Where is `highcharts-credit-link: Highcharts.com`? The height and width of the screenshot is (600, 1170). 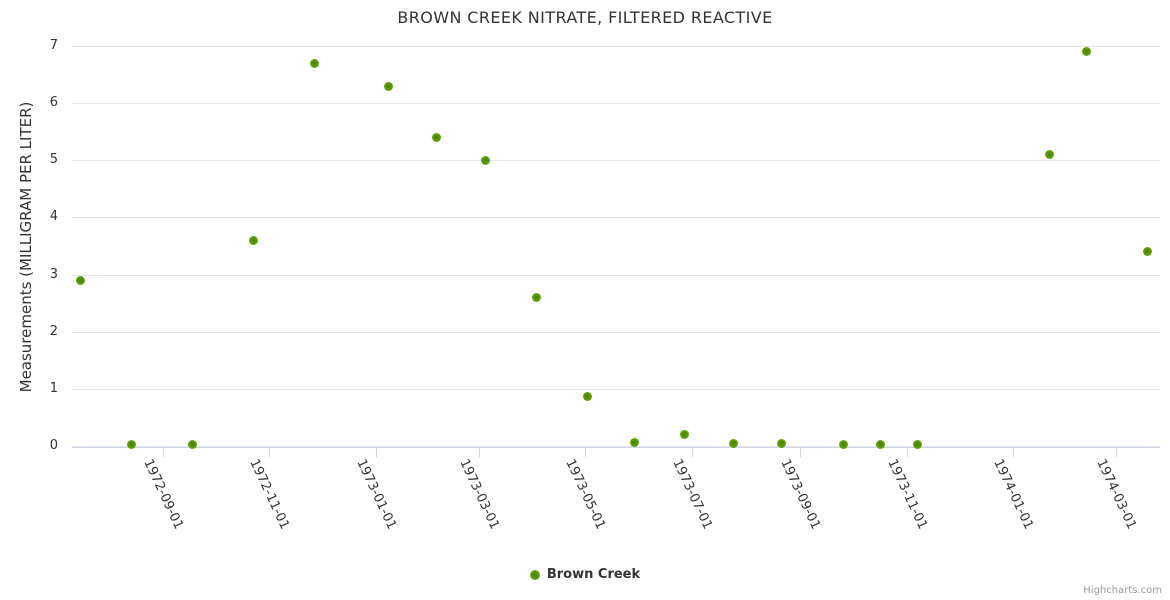 highcharts-credit-link: Highcharts.com is located at coordinates (1122, 590).